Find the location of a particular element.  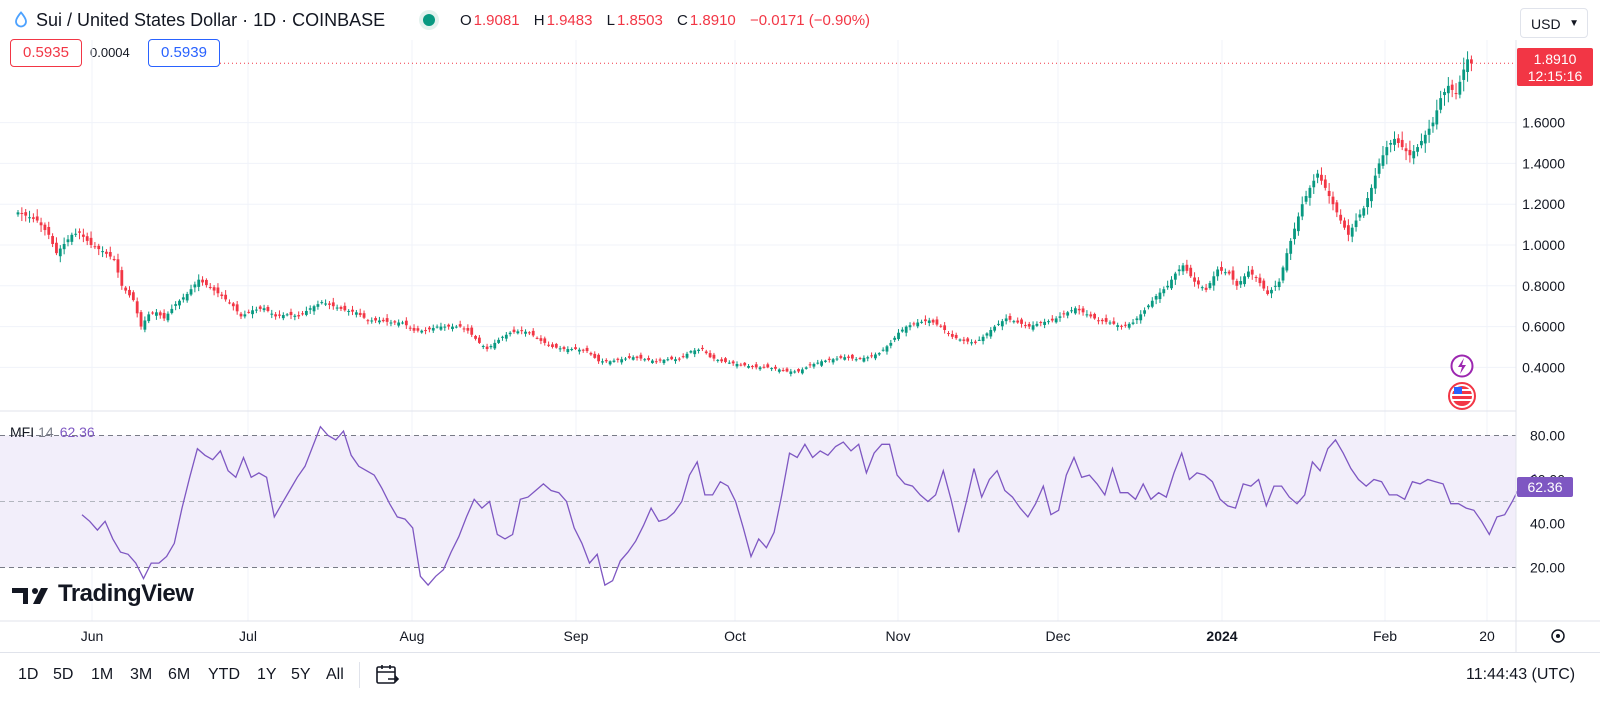

range-3m-button: 3M is located at coordinates (141, 674).